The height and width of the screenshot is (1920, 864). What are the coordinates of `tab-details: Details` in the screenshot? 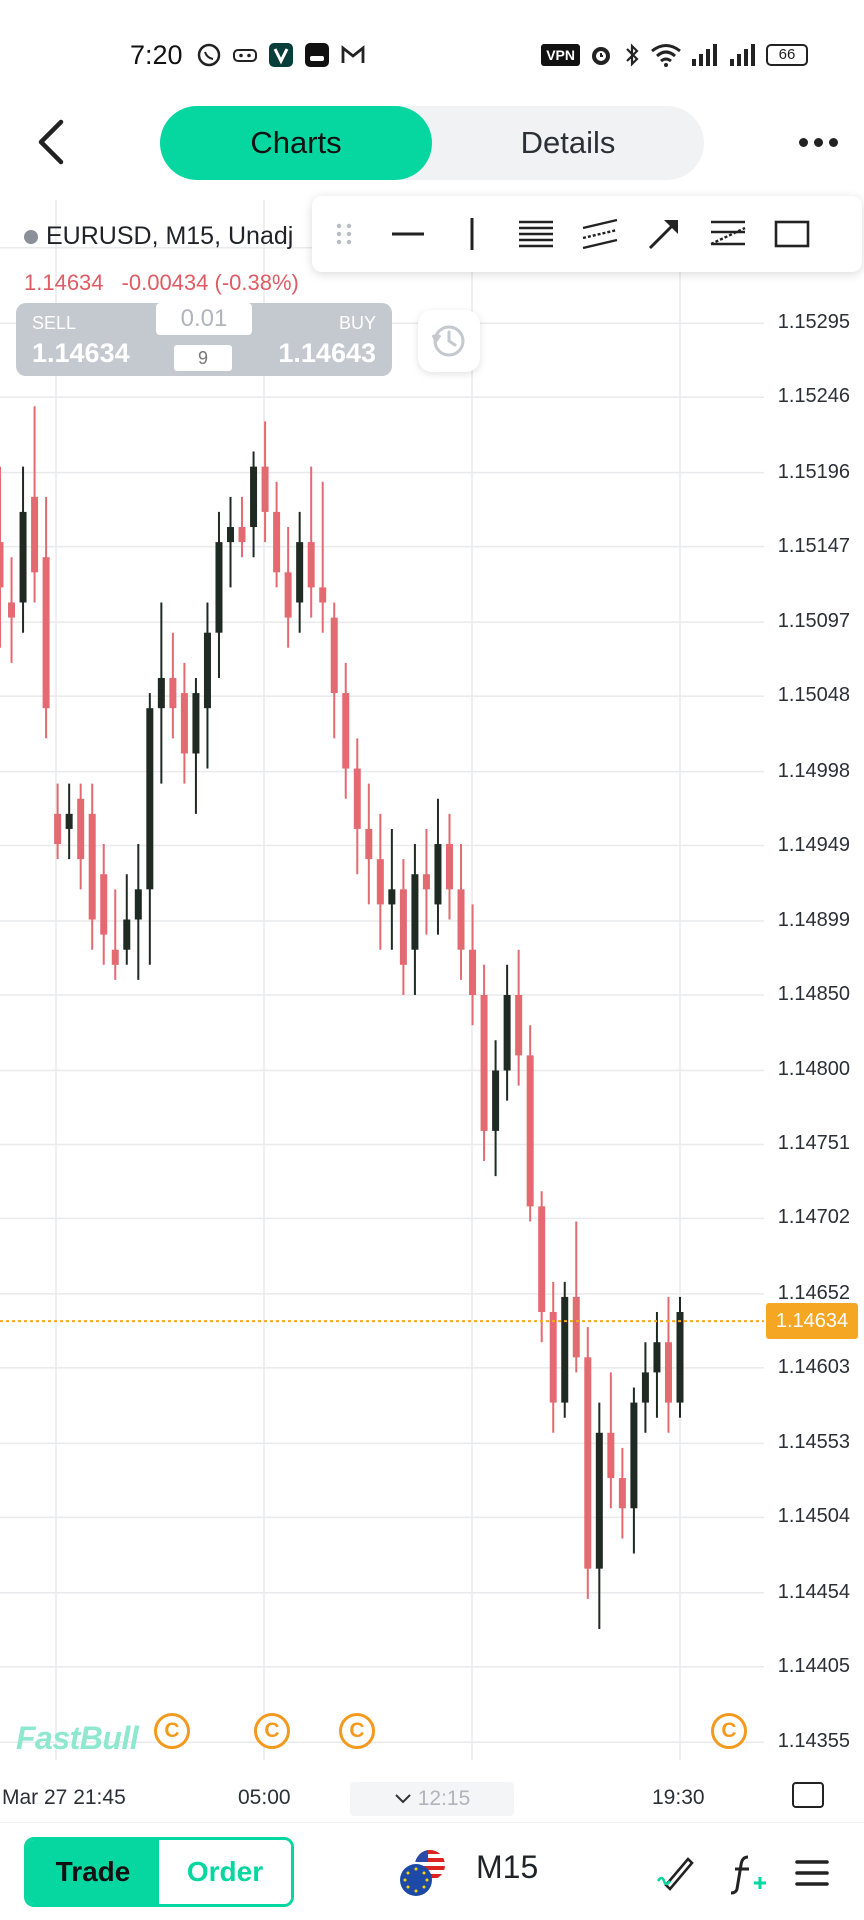 It's located at (568, 142).